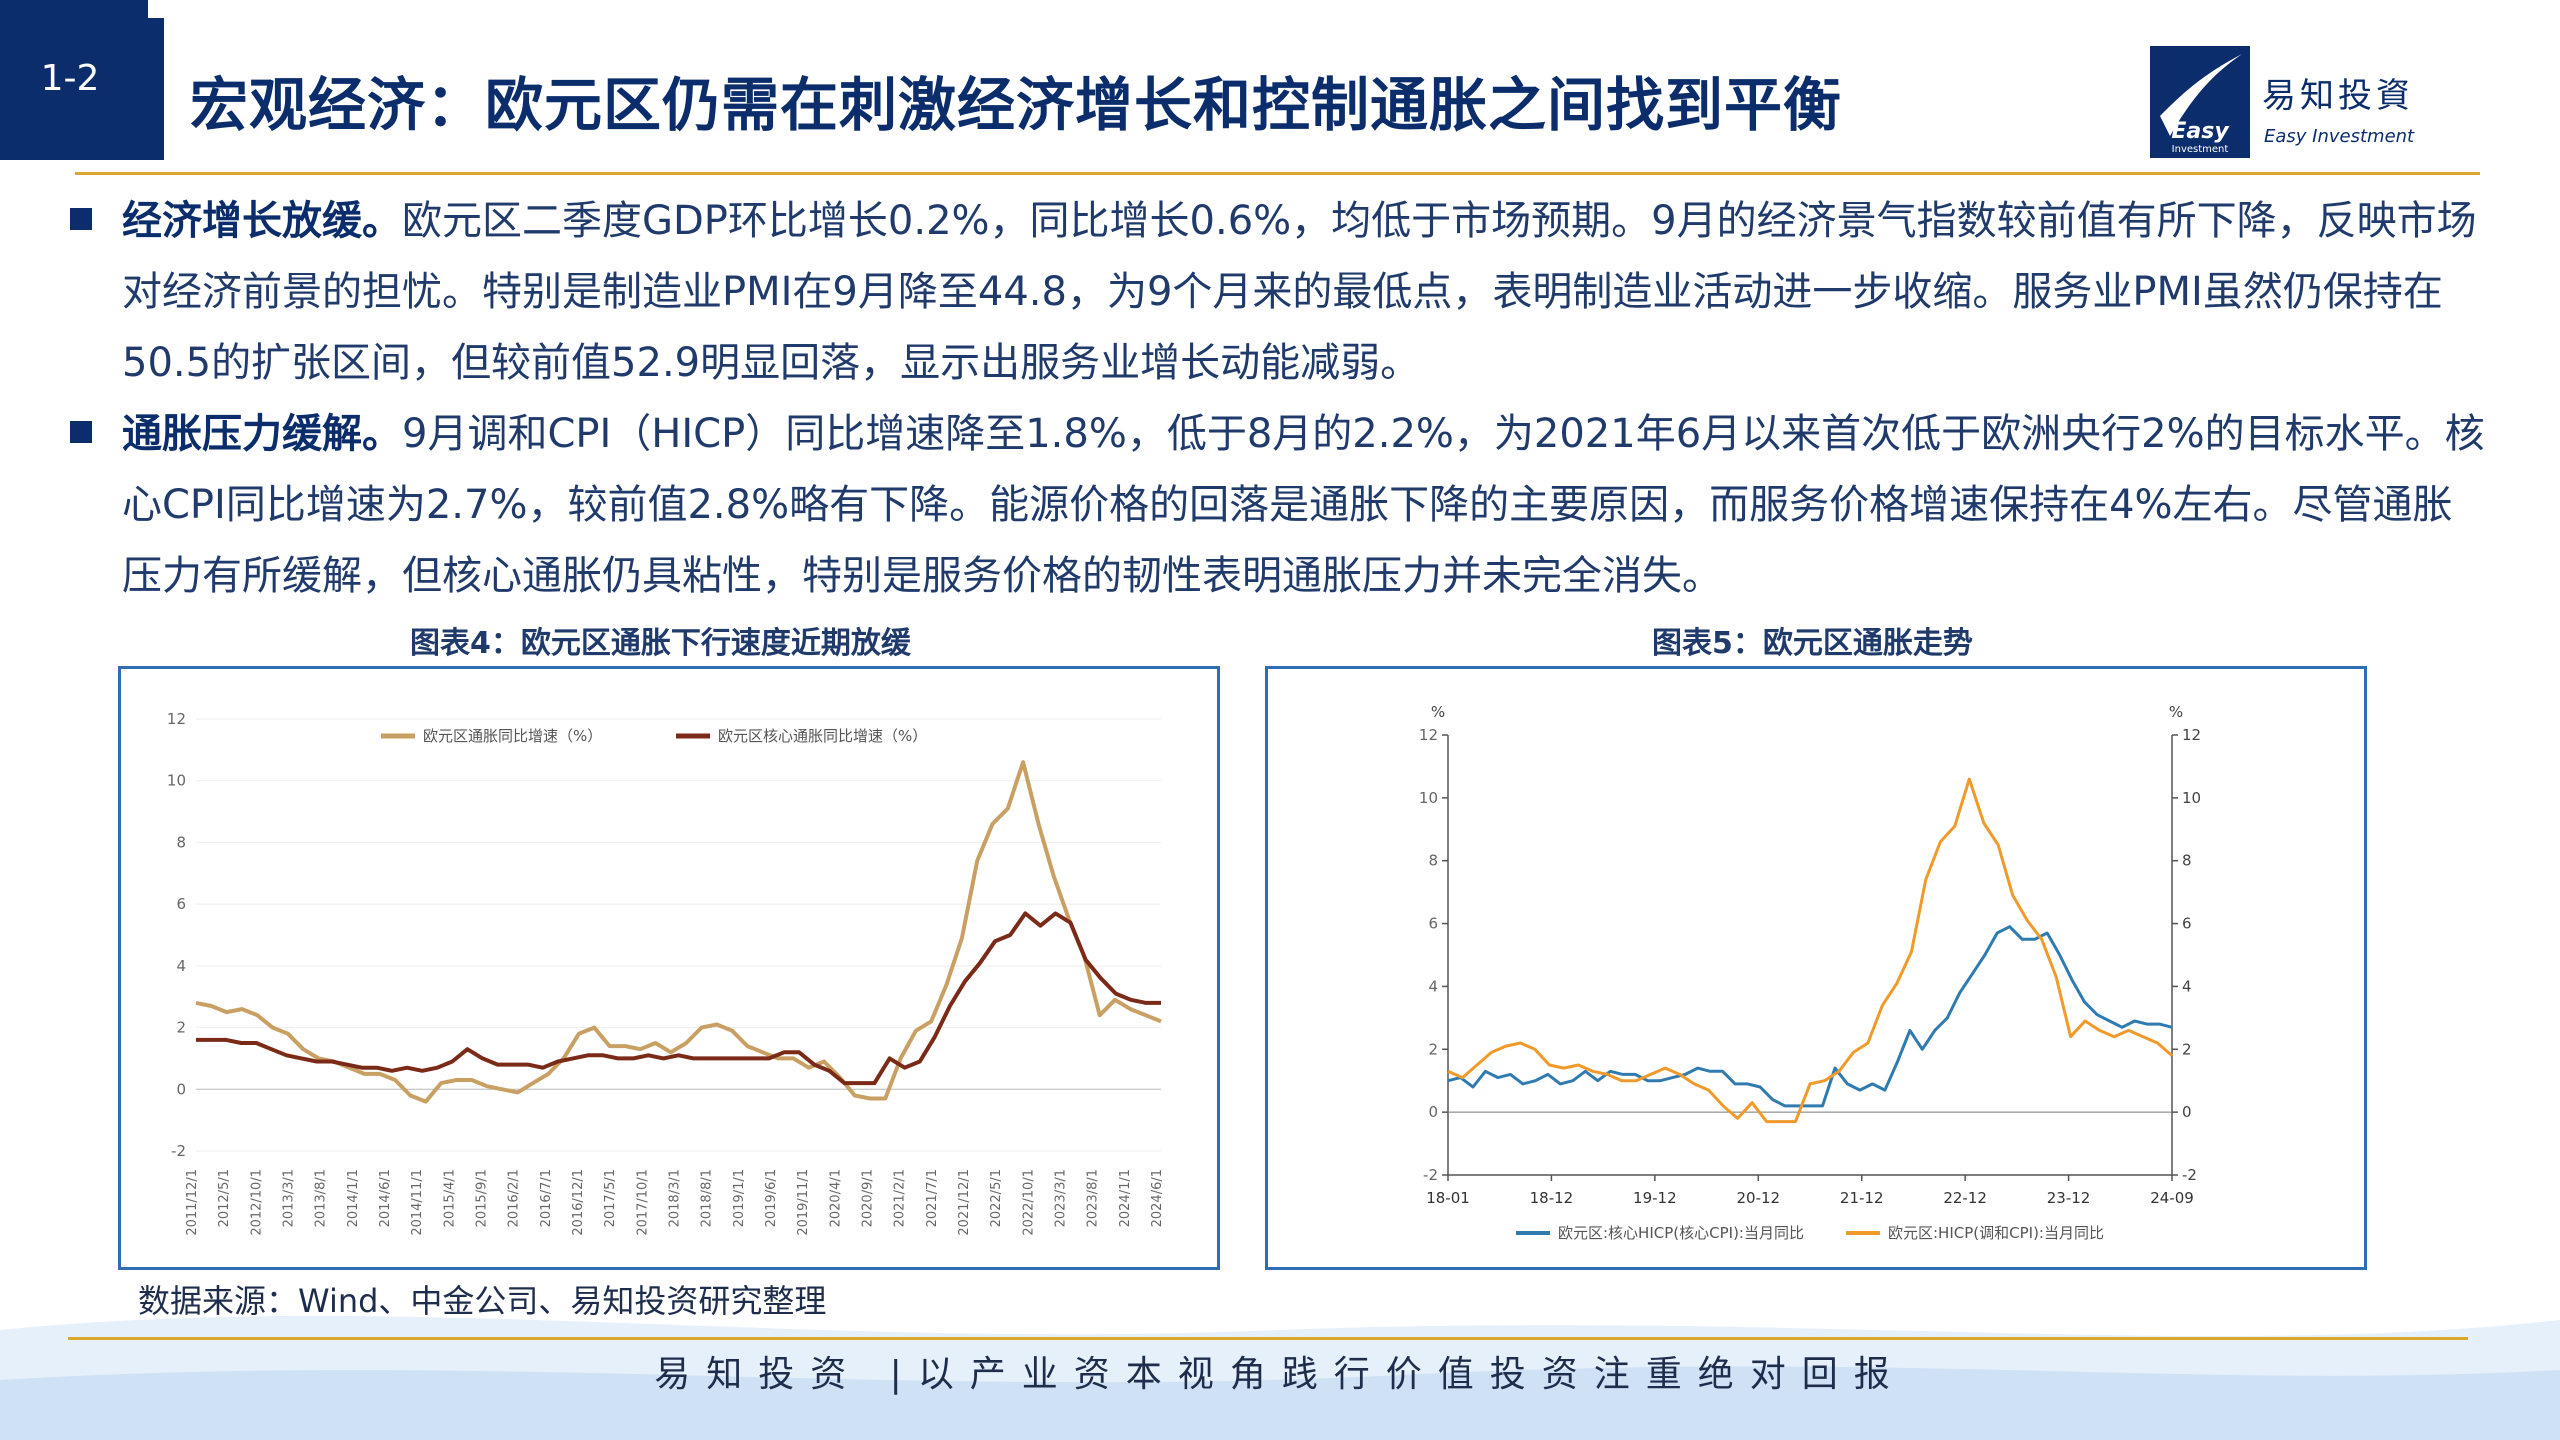  What do you see at coordinates (2187, 924) in the screenshot?
I see `y-tick-label-right: 6` at bounding box center [2187, 924].